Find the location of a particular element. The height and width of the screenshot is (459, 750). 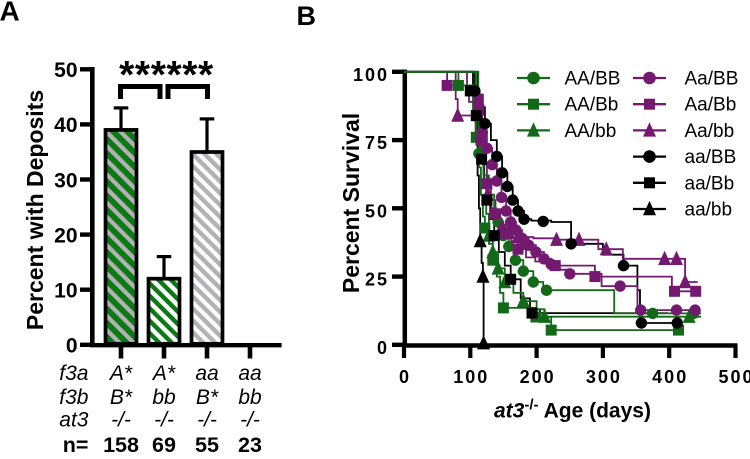

svg-text: at3 is located at coordinates (74, 420).